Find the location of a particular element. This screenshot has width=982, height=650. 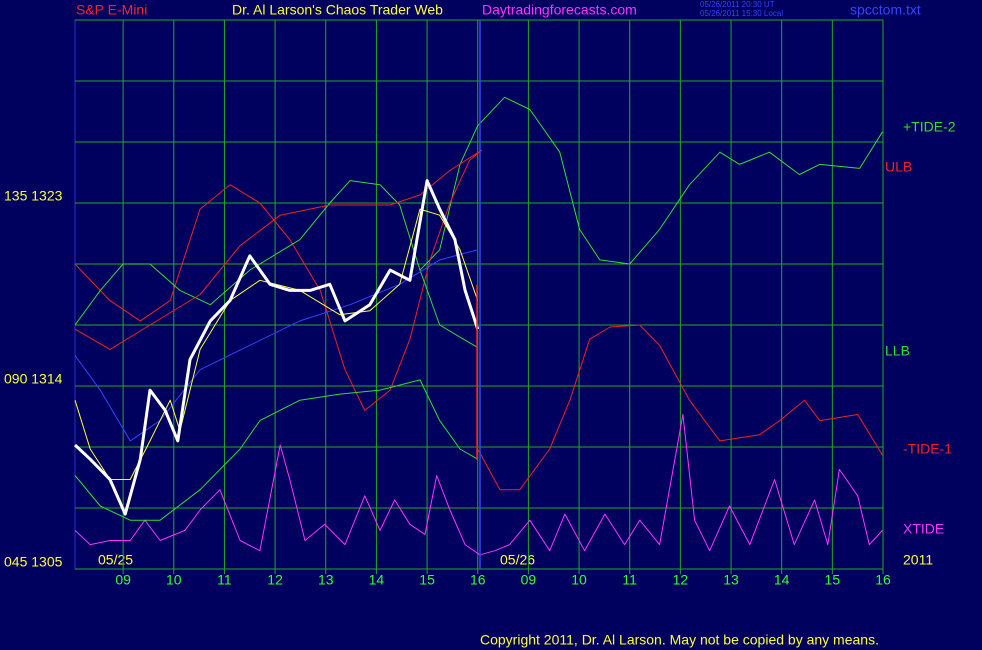

series-label: +TIDE-2 is located at coordinates (929, 127).